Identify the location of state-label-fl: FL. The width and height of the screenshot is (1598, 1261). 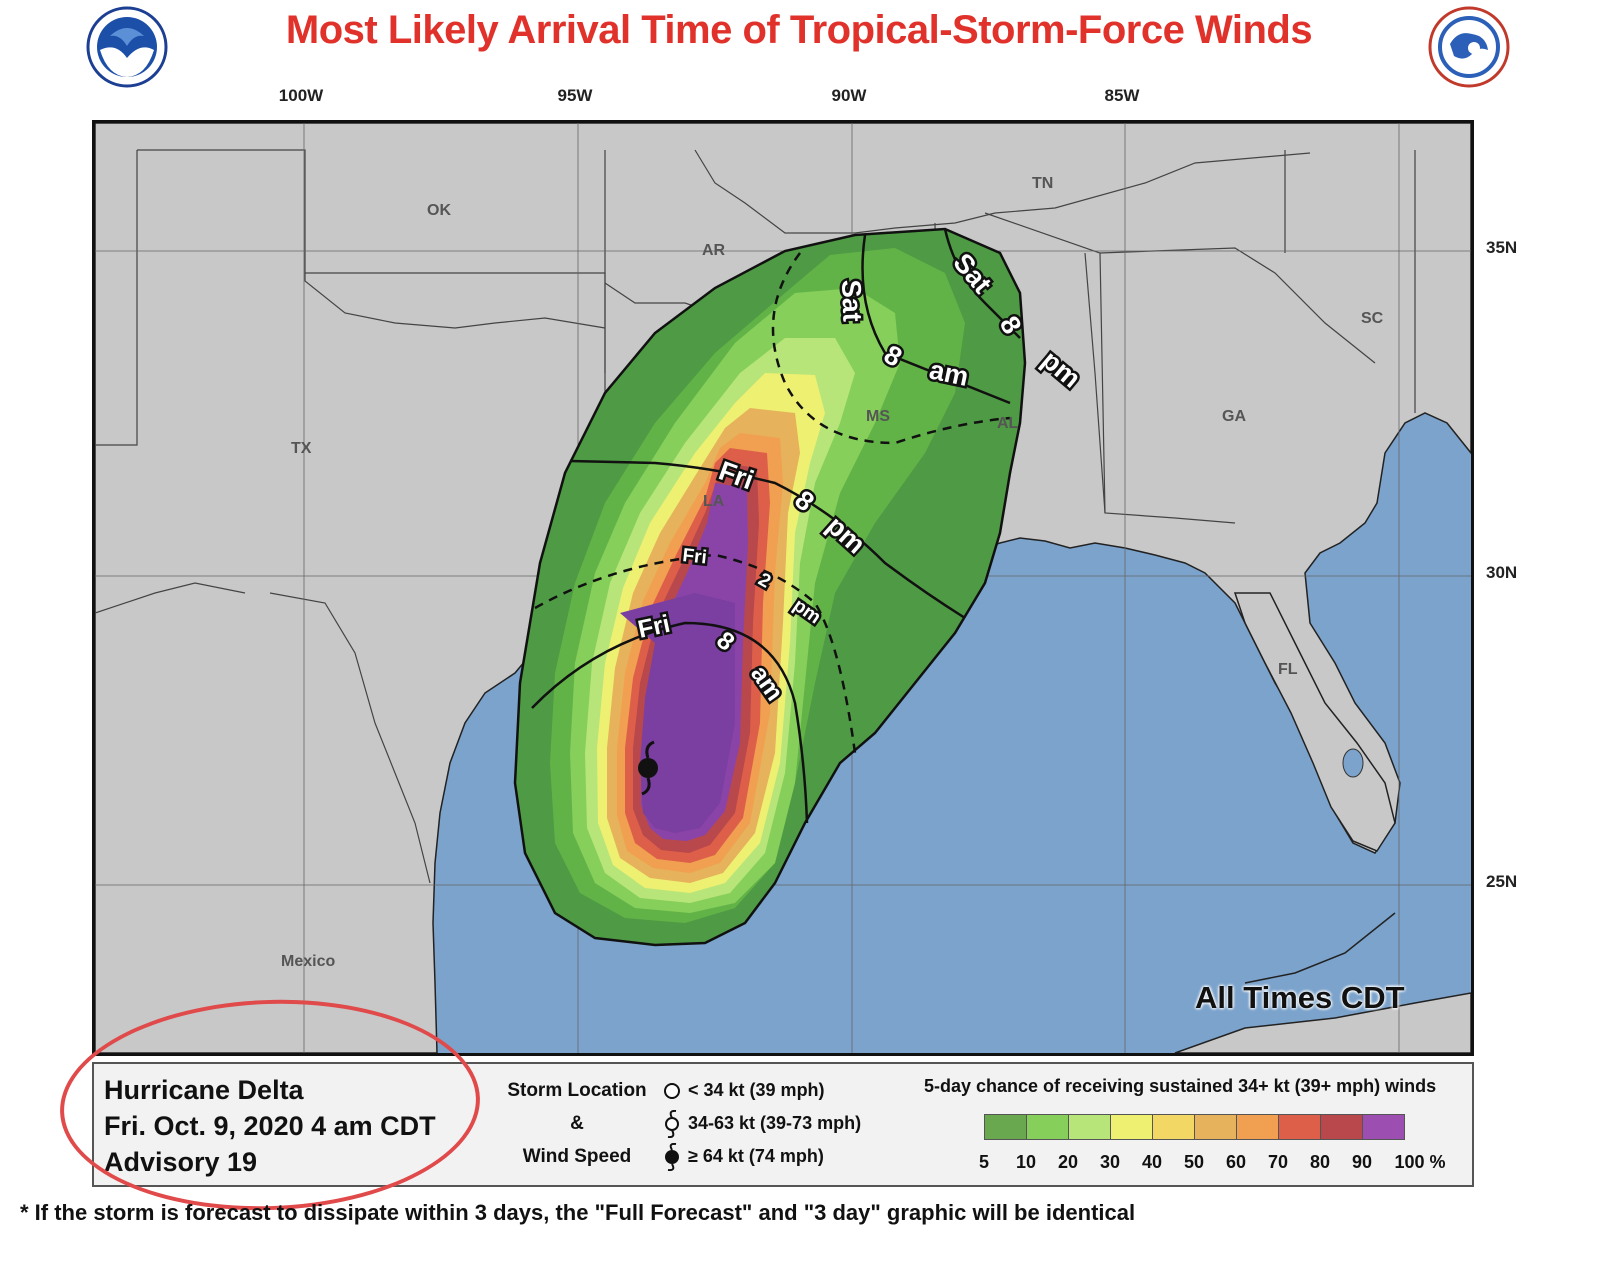
(1288, 669).